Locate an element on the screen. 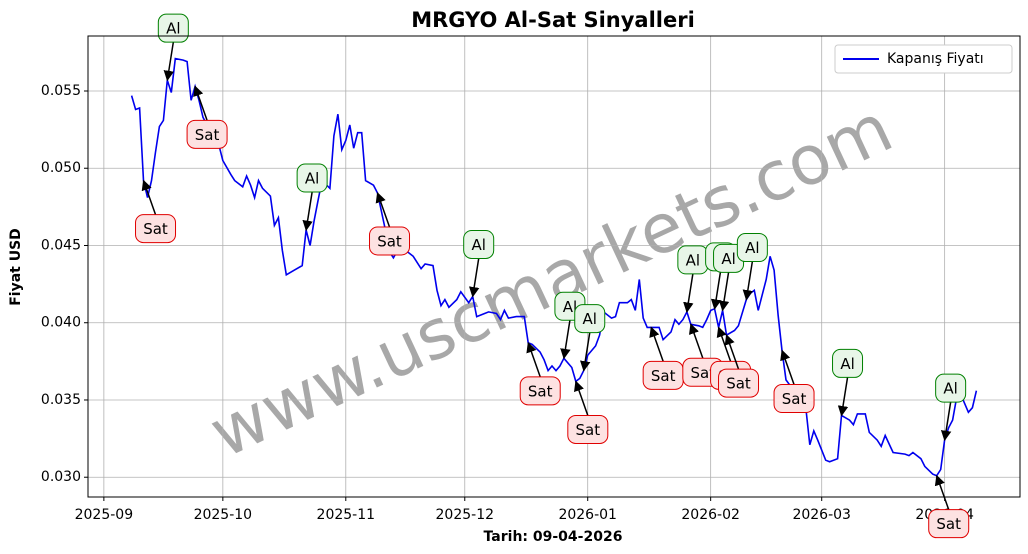  x-tick-label: 2025-12 is located at coordinates (465, 515).